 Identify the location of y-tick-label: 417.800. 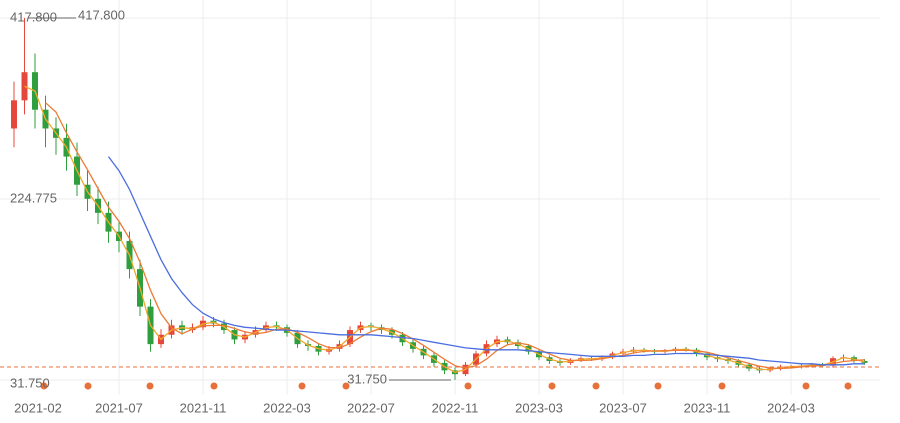
(33, 16).